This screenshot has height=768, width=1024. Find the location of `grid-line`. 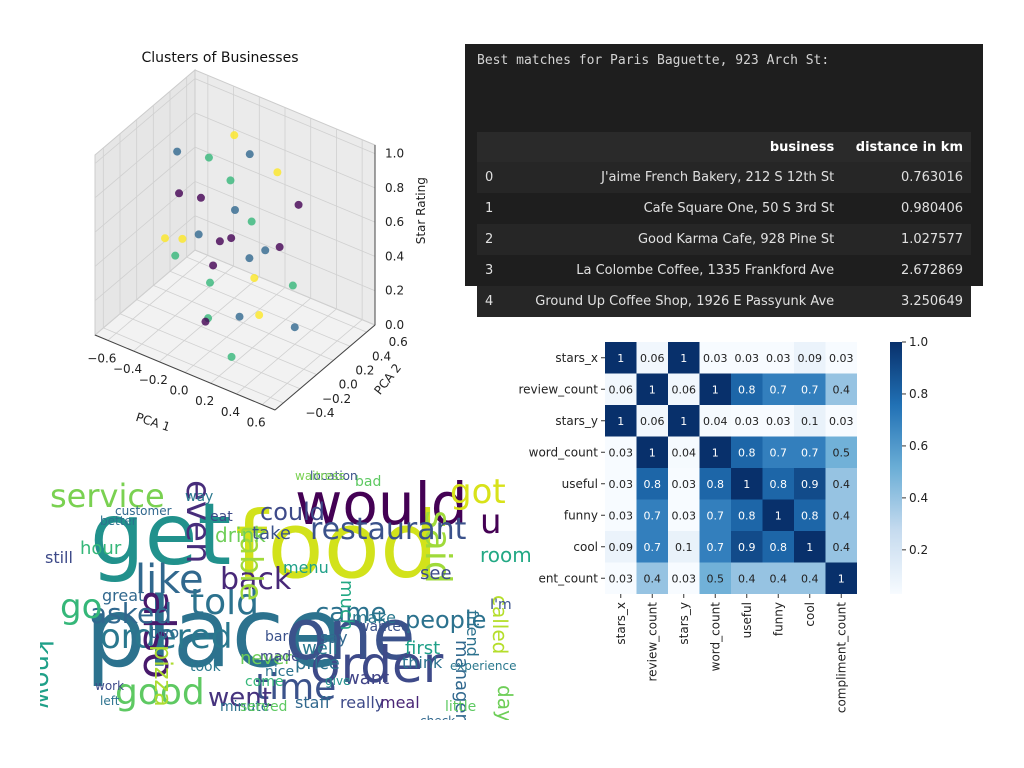

grid-line is located at coordinates (235, 189).